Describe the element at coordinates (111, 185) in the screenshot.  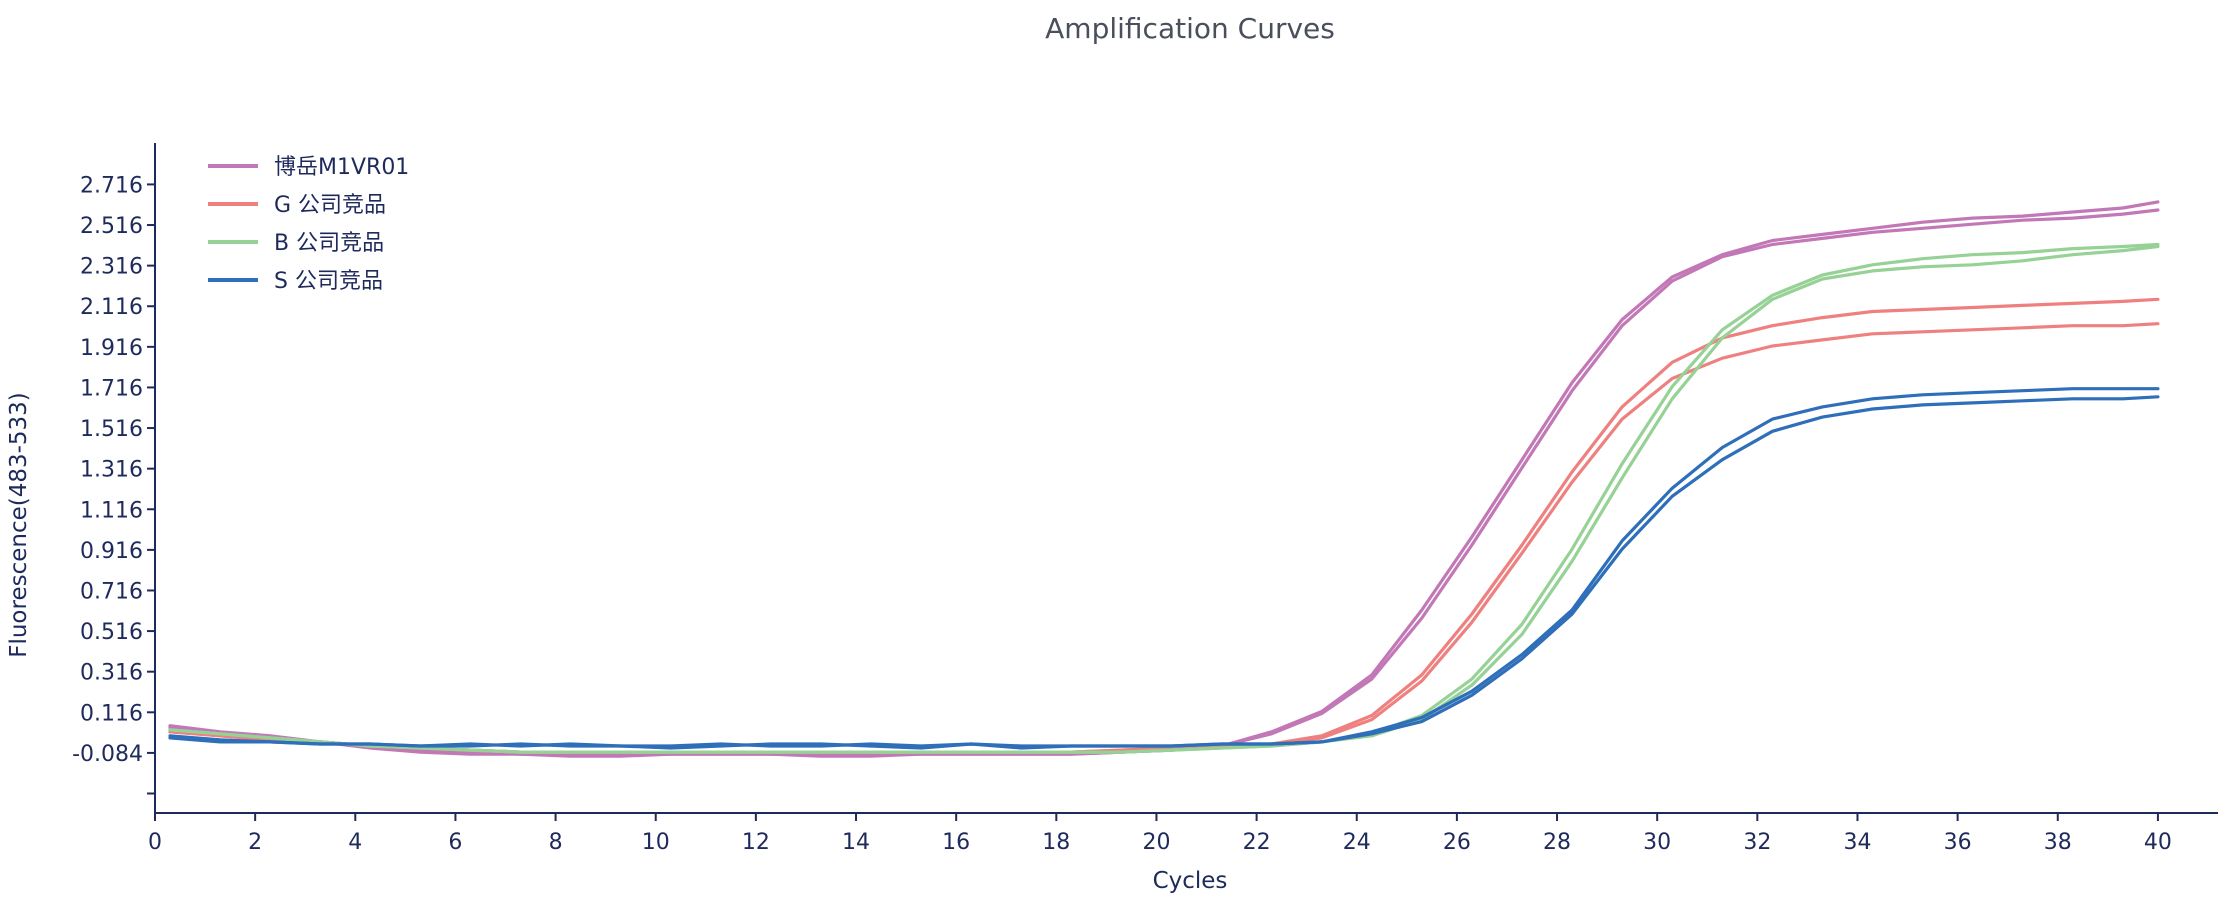
I see `y-tick-label: 2.716` at that location.